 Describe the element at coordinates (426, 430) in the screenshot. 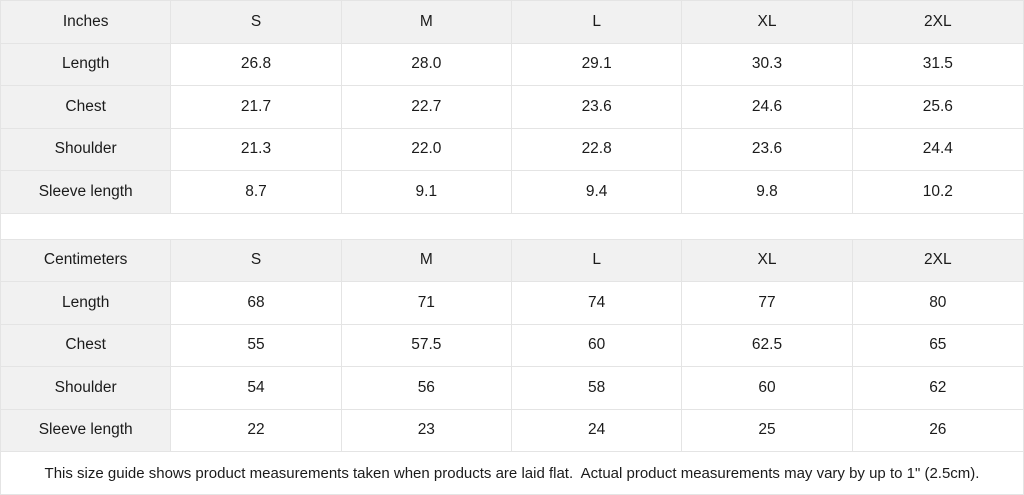

I see `value-cell: 23` at that location.